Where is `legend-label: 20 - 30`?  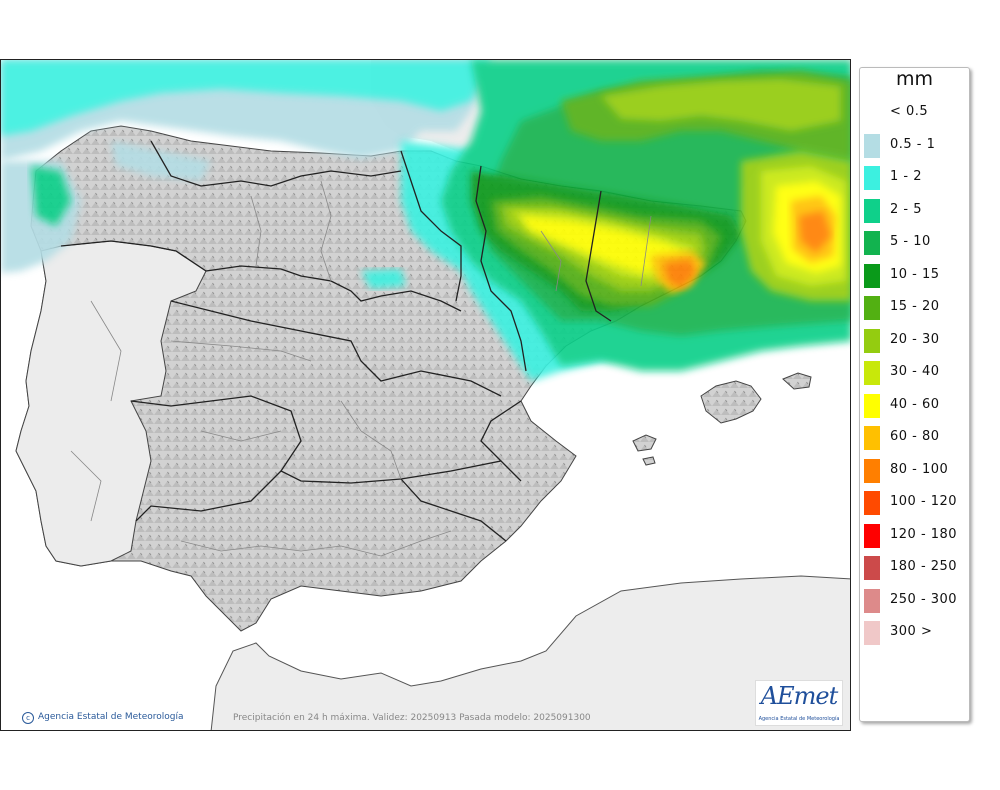 legend-label: 20 - 30 is located at coordinates (915, 339).